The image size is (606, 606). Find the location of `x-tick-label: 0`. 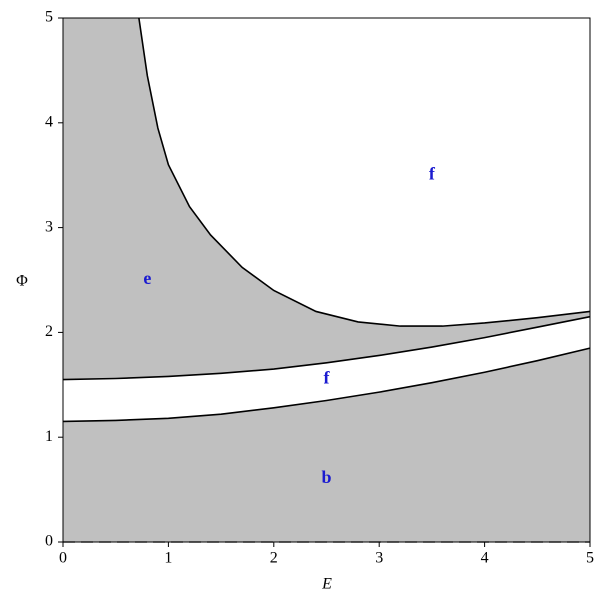

x-tick-label: 0 is located at coordinates (63, 558).